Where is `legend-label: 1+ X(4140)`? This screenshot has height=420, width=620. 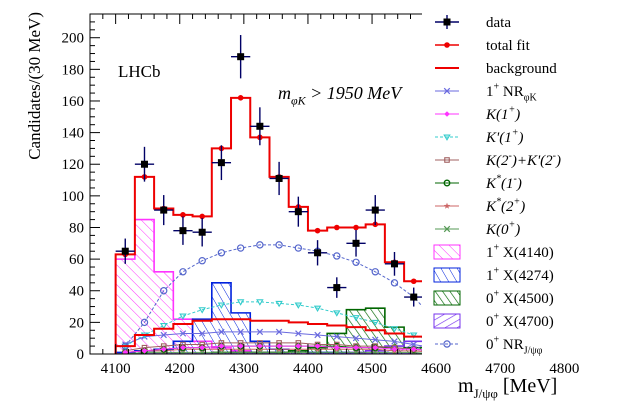 legend-label: 1+ X(4140) is located at coordinates (520, 252).